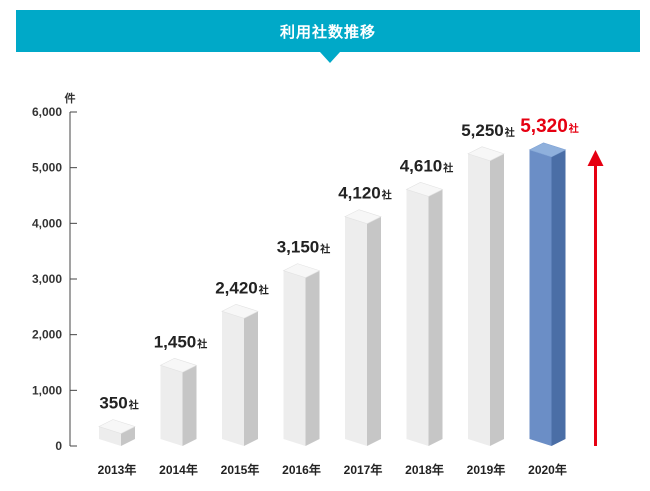  Describe the element at coordinates (47, 112) in the screenshot. I see `y-tick-label: 6,000` at that location.